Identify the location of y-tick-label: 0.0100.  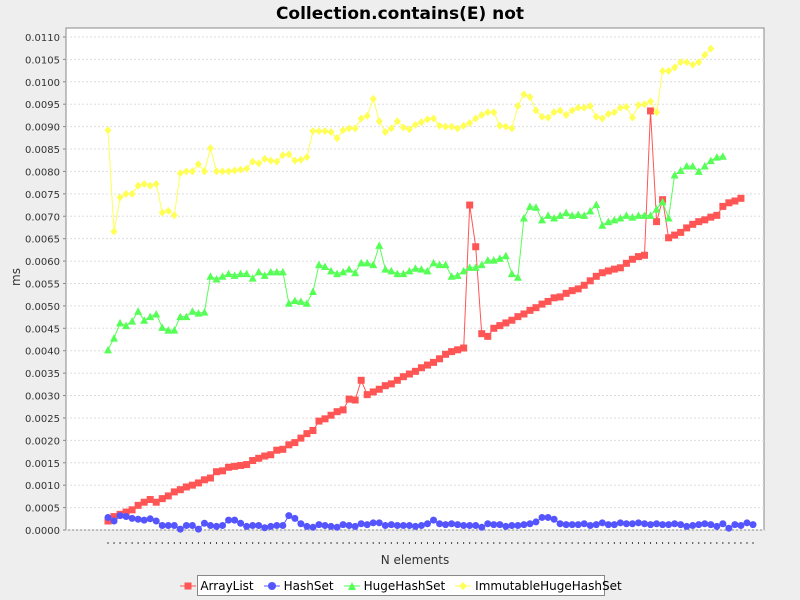
(42, 83).